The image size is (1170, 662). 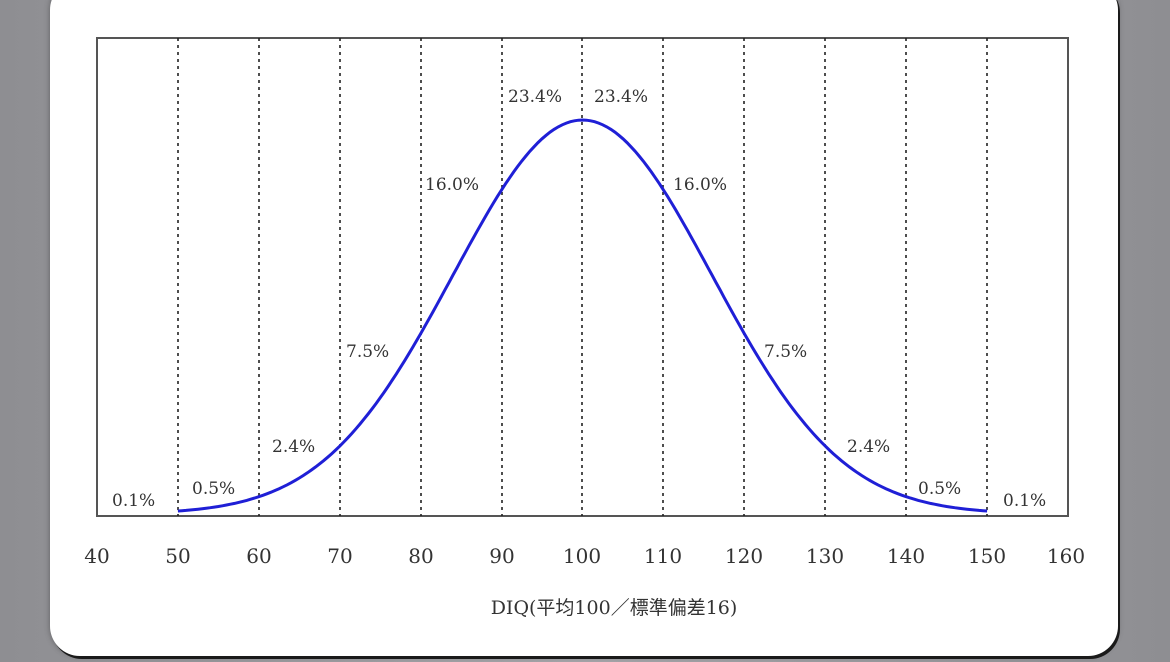 What do you see at coordinates (744, 556) in the screenshot?
I see `x-tick: 120` at bounding box center [744, 556].